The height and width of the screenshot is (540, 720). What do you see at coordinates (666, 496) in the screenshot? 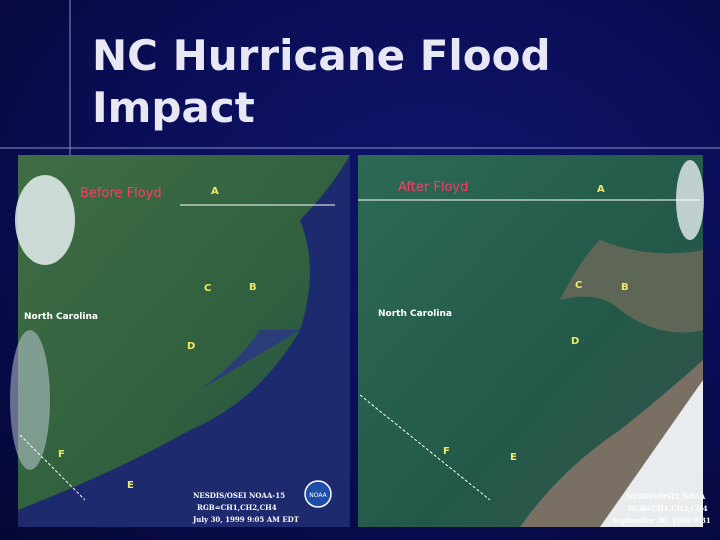
I see `credit: NESDIS/OSEI NOAA` at bounding box center [666, 496].